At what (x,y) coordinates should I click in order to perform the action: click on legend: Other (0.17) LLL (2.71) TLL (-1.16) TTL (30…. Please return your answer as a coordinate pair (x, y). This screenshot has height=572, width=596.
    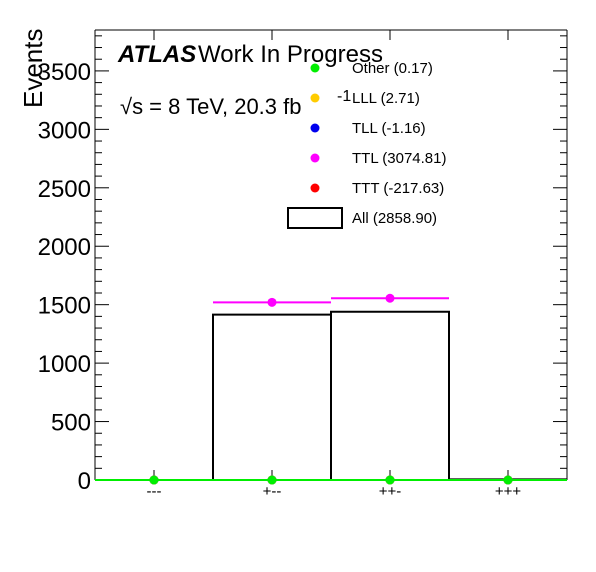
    Looking at the image, I should click on (367, 144).